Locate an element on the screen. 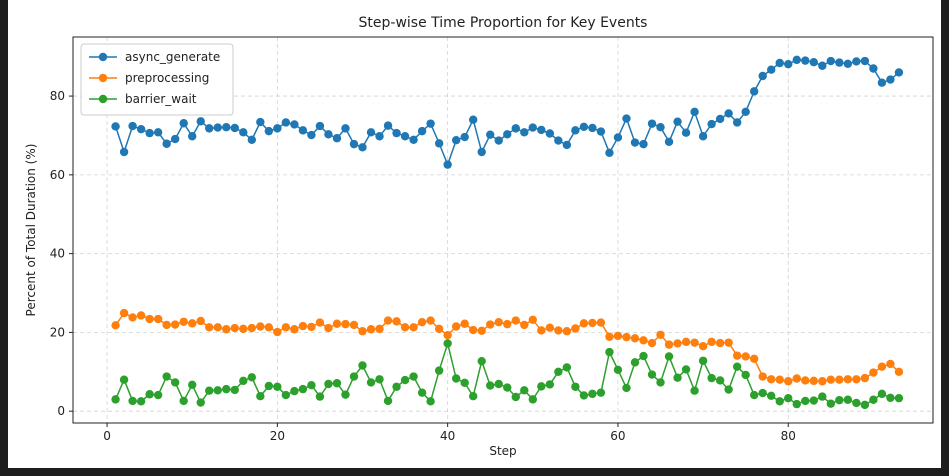  legend: async_generate preprocessing barrier_wait is located at coordinates (157, 79).